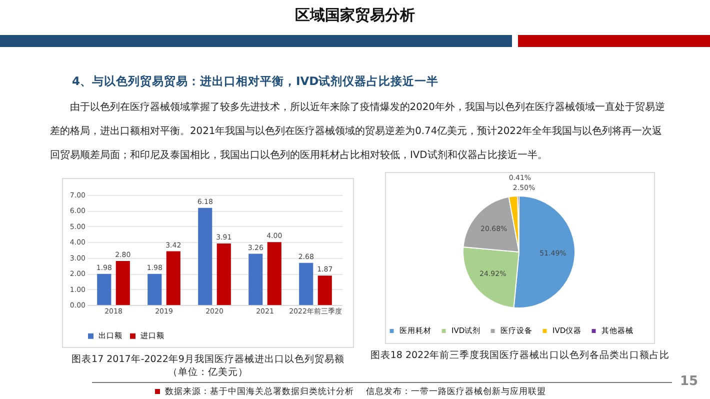 This screenshot has height=399, width=710. I want to click on text: 信息发布：一带一路医疗器械创新与应用联盟, so click(456, 392).